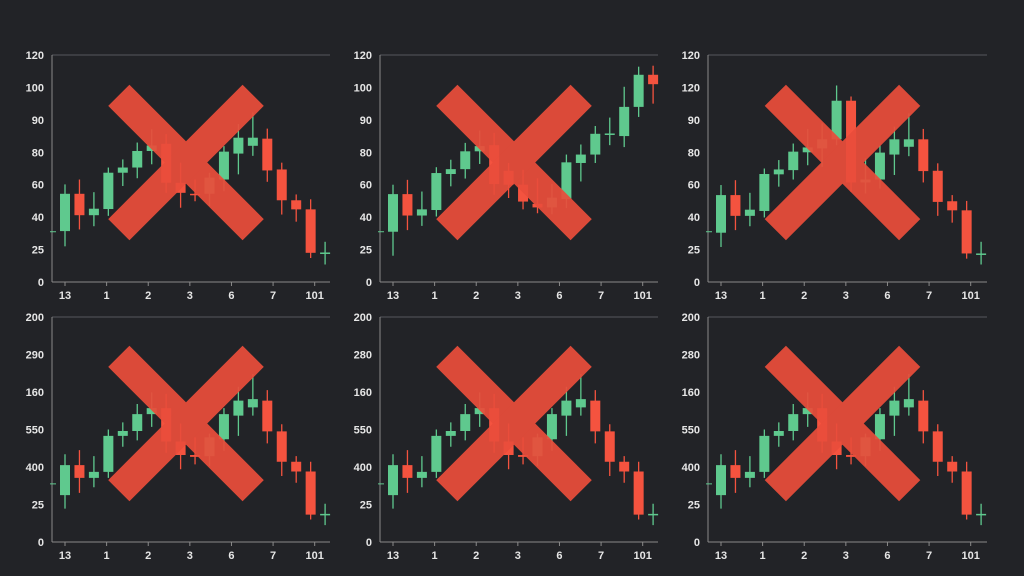 Image resolution: width=1024 pixels, height=576 pixels. What do you see at coordinates (694, 218) in the screenshot?
I see `y-tick-label: 40` at bounding box center [694, 218].